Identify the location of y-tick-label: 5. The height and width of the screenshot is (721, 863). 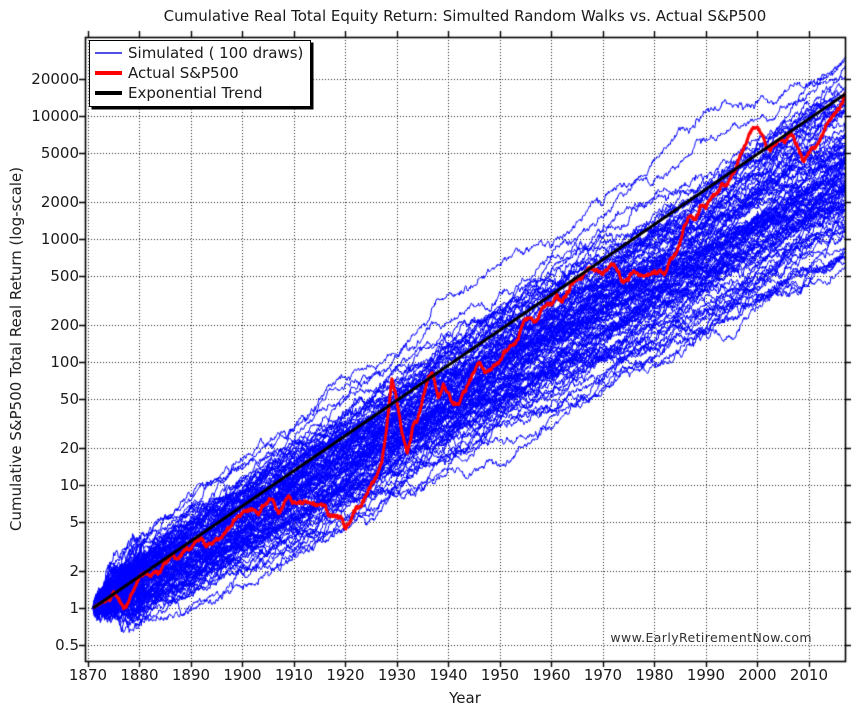
(74, 521).